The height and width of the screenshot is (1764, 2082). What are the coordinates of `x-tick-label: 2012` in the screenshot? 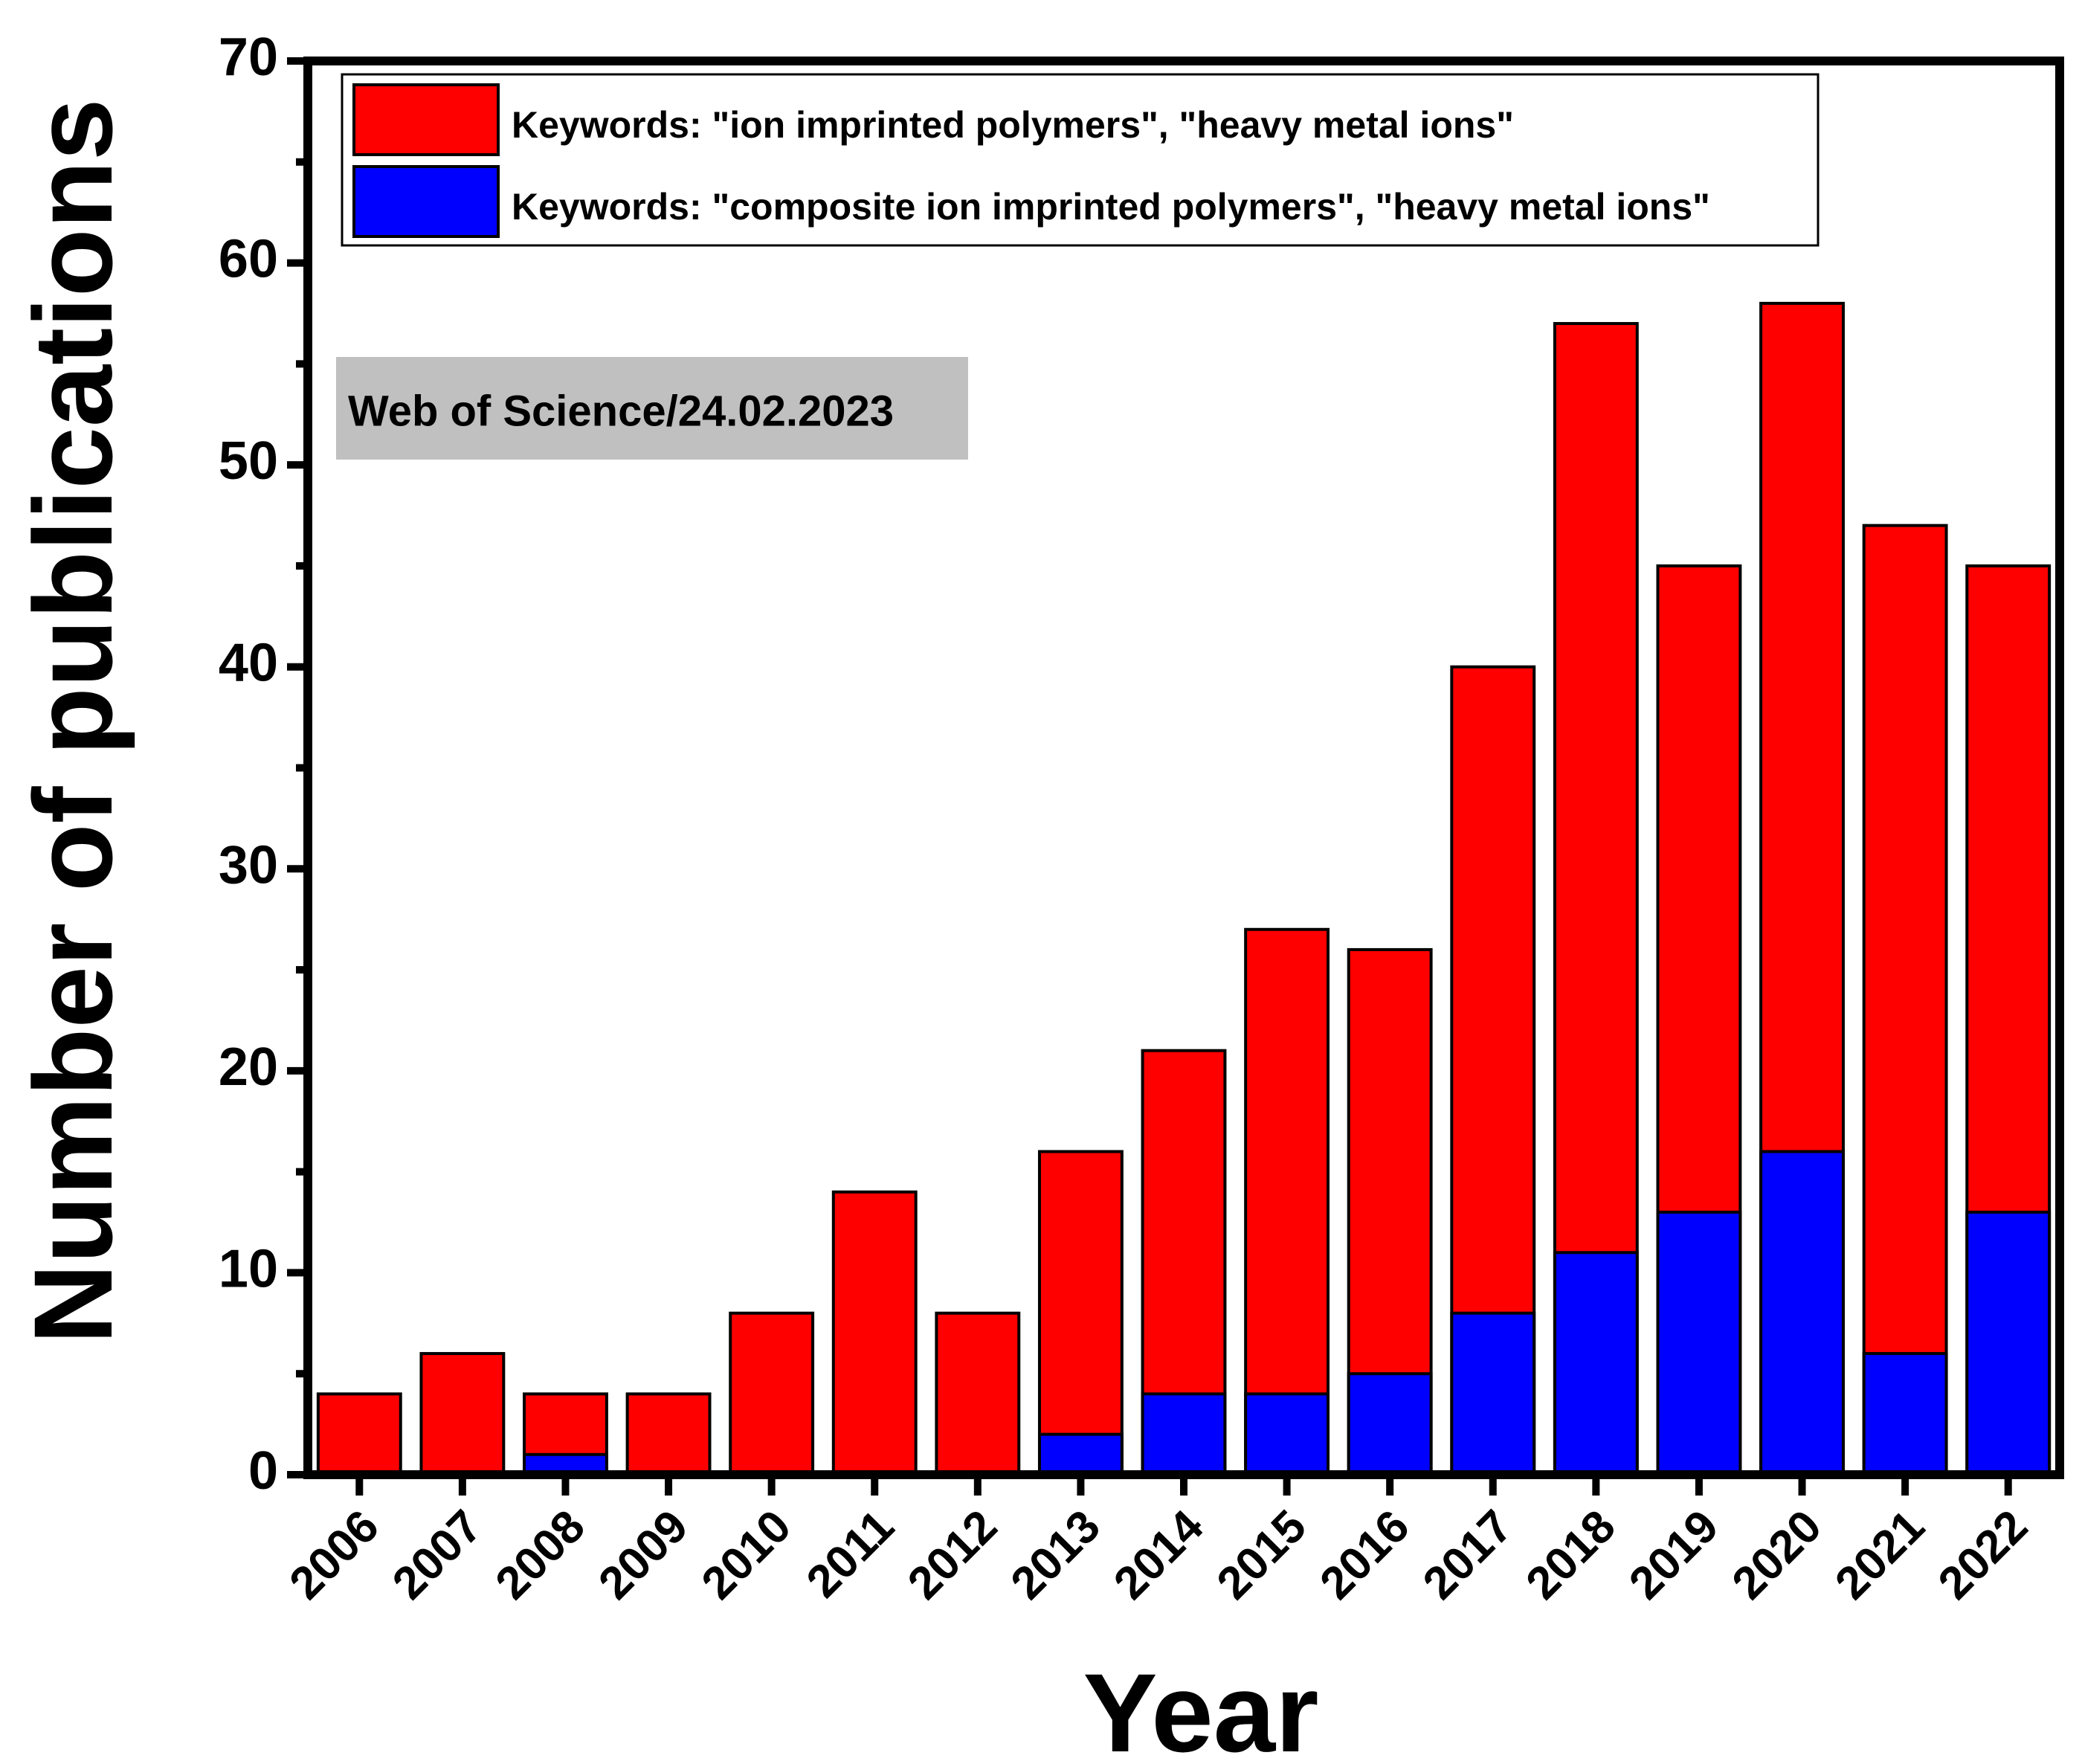 It's located at (952, 1555).